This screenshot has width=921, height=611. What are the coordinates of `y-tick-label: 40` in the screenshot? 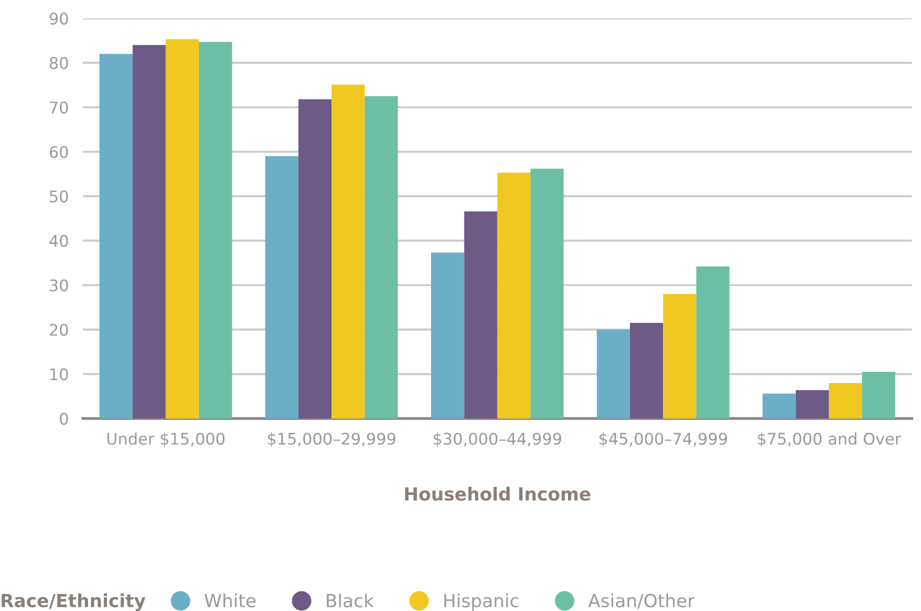 It's located at (58, 240).